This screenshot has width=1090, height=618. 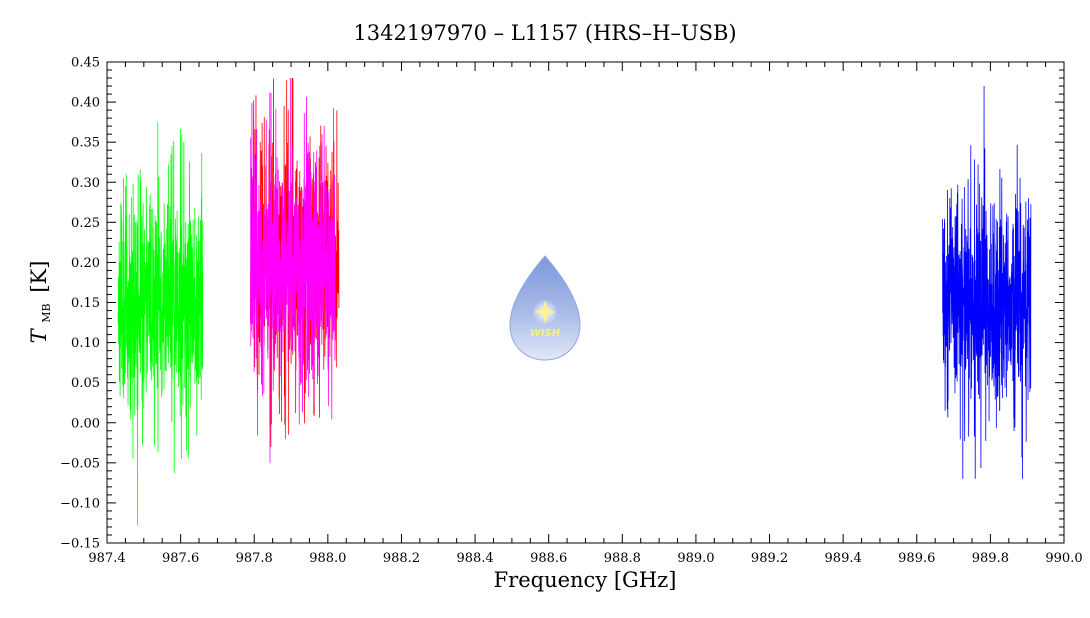 What do you see at coordinates (401, 558) in the screenshot?
I see `x-tick-label: 988.2` at bounding box center [401, 558].